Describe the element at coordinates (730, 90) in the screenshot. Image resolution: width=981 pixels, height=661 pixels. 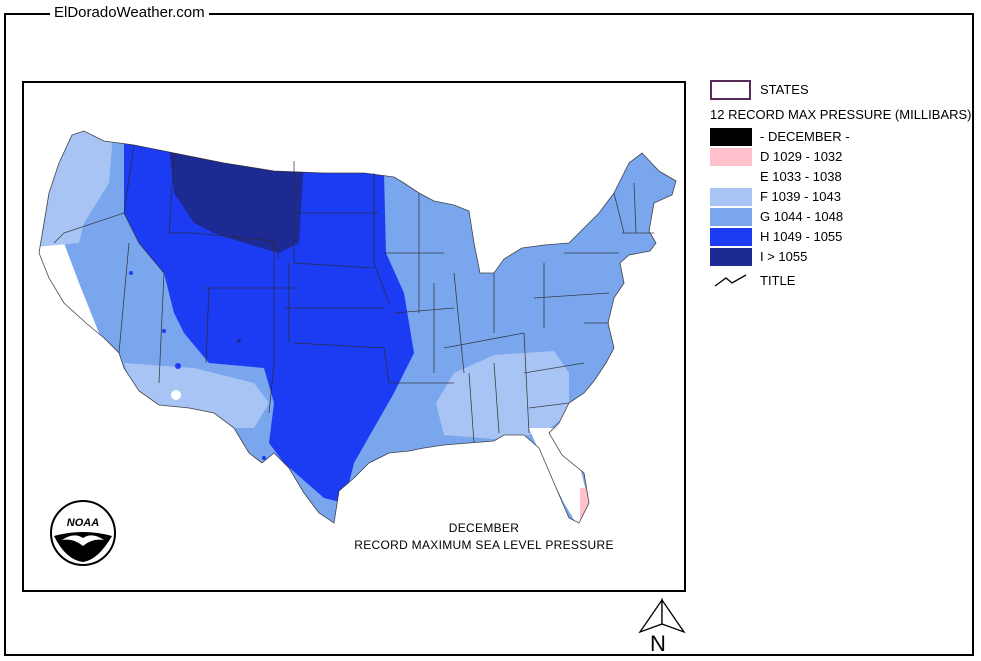
I see `states-swatch` at that location.